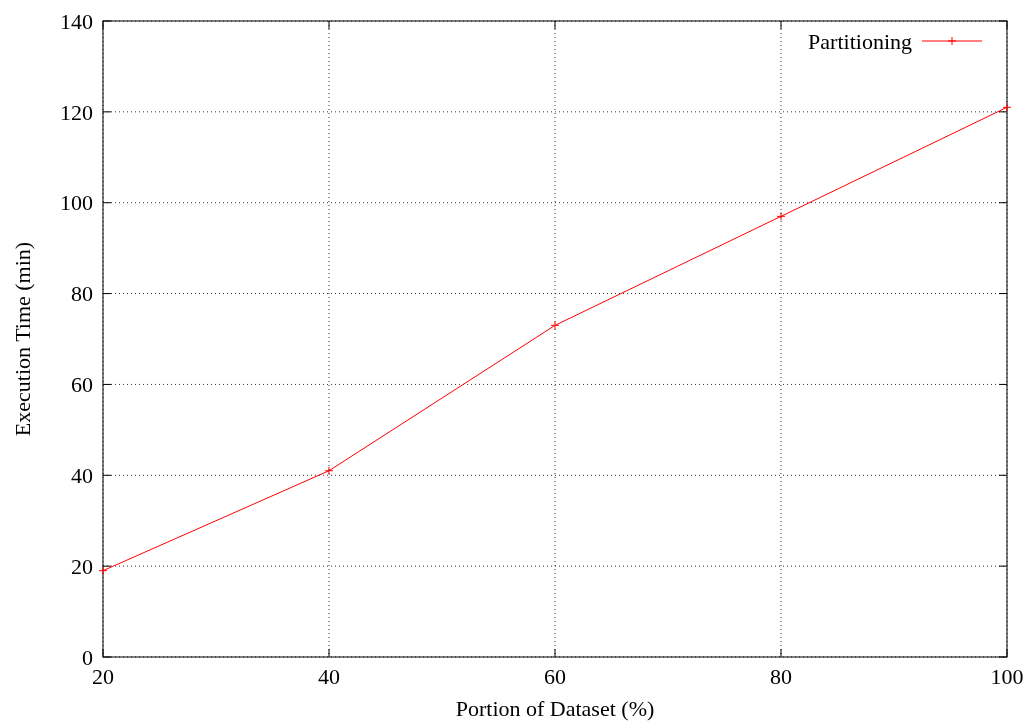  What do you see at coordinates (860, 41) in the screenshot?
I see `legend-label: Partitioning` at bounding box center [860, 41].